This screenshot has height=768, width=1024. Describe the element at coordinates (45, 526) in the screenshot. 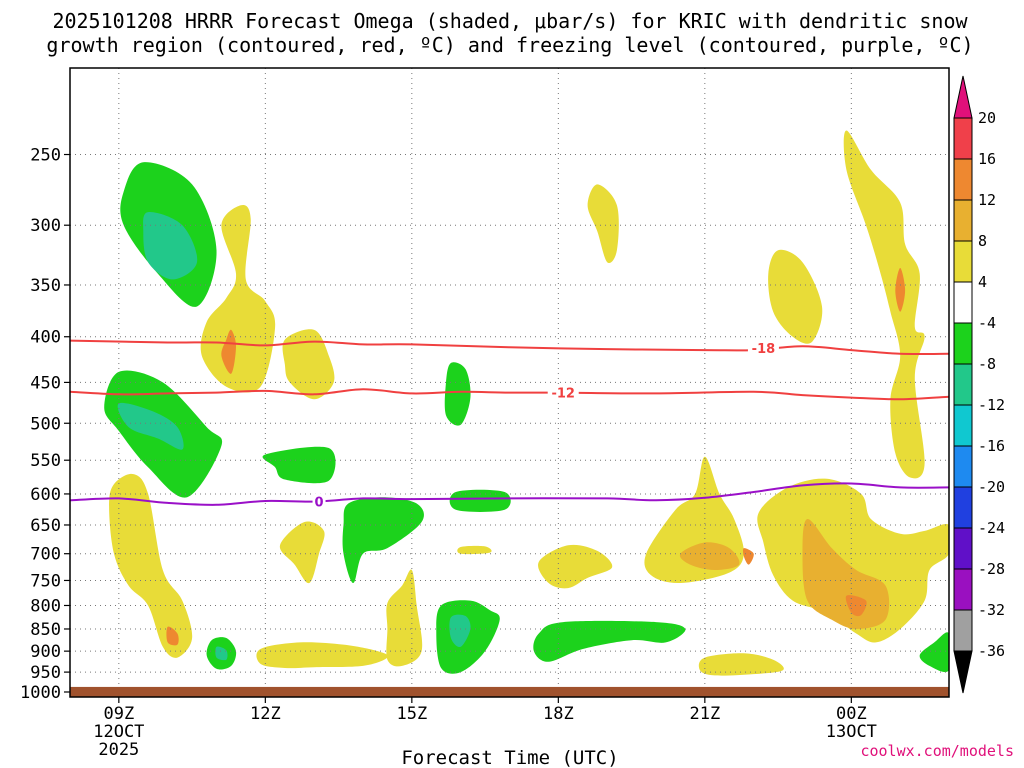

I see `y-tick-label-650: 650` at that location.